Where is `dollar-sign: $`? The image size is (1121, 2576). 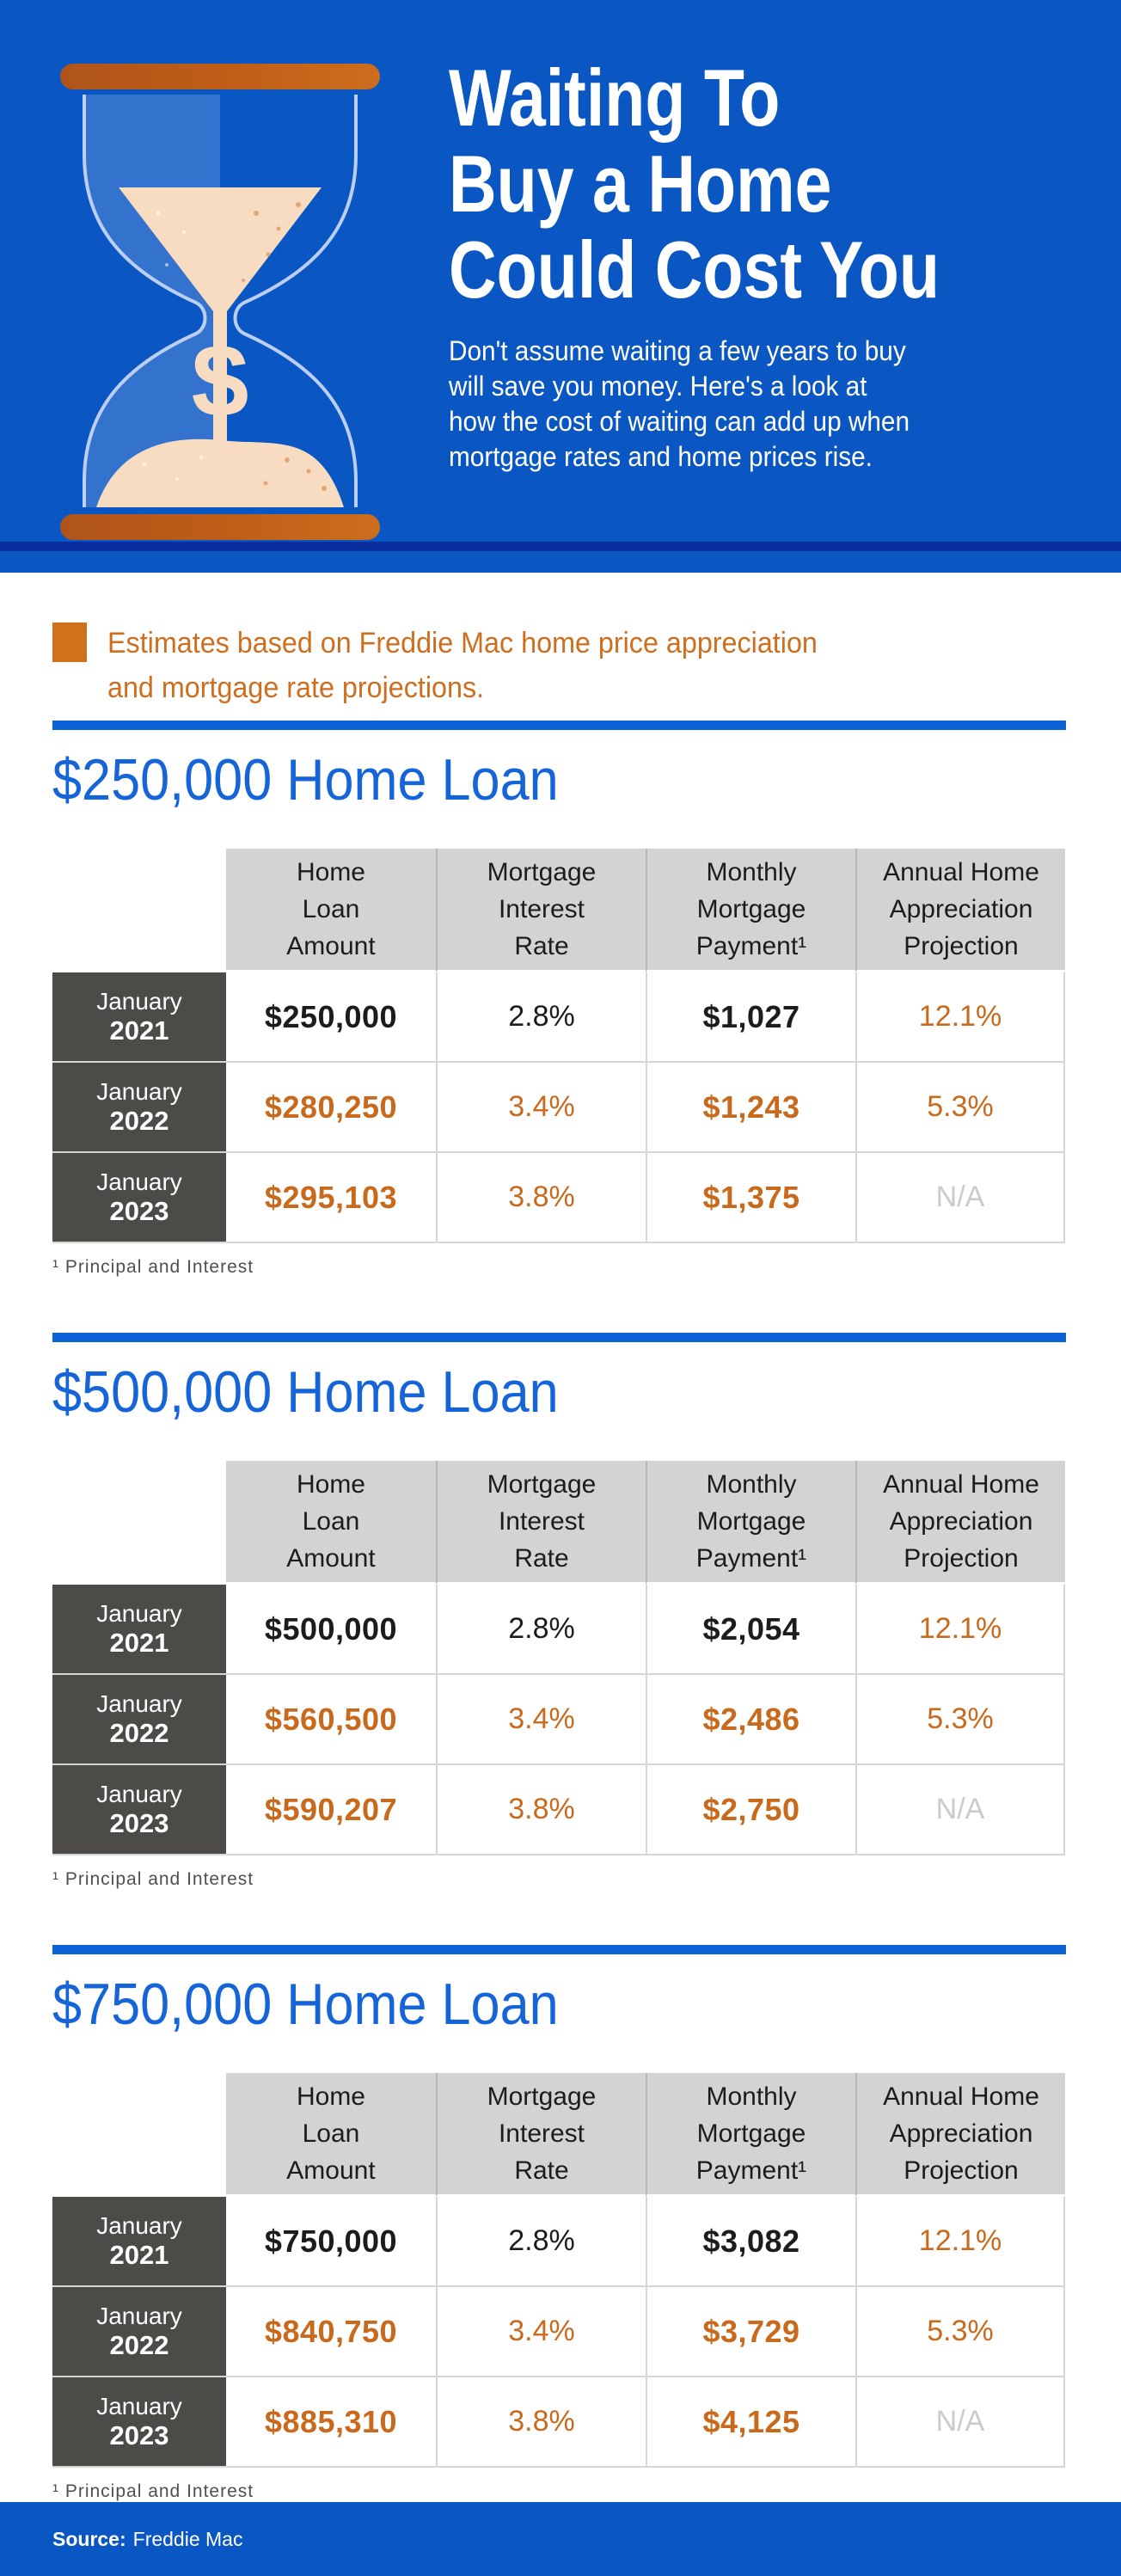 dollar-sign: $ is located at coordinates (220, 381).